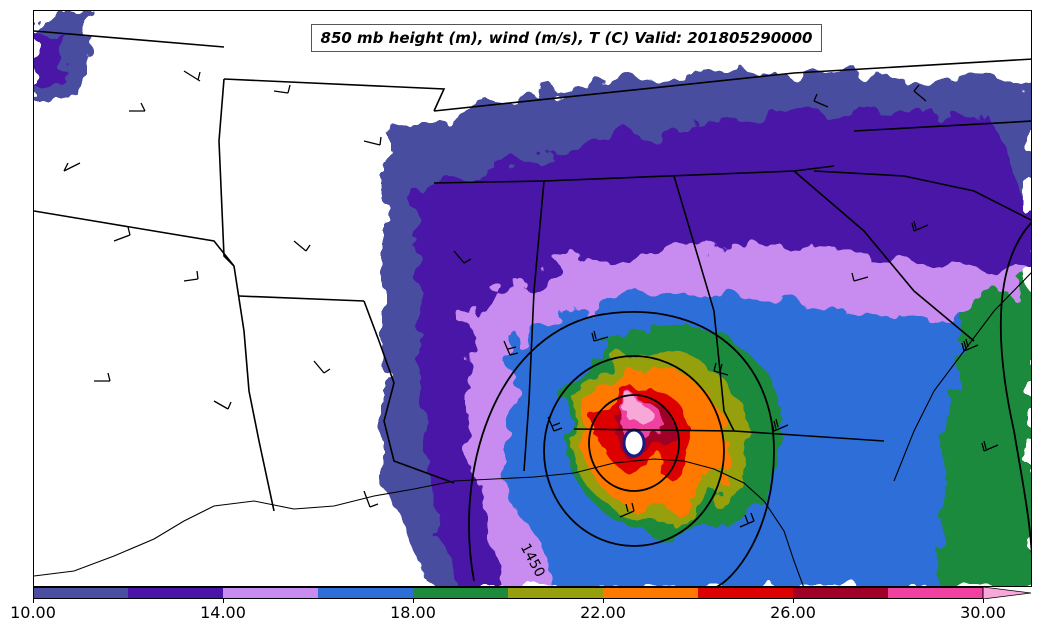 The height and width of the screenshot is (633, 1041). What do you see at coordinates (413, 612) in the screenshot?
I see `colorbar-tick-label: 18.00` at bounding box center [413, 612].